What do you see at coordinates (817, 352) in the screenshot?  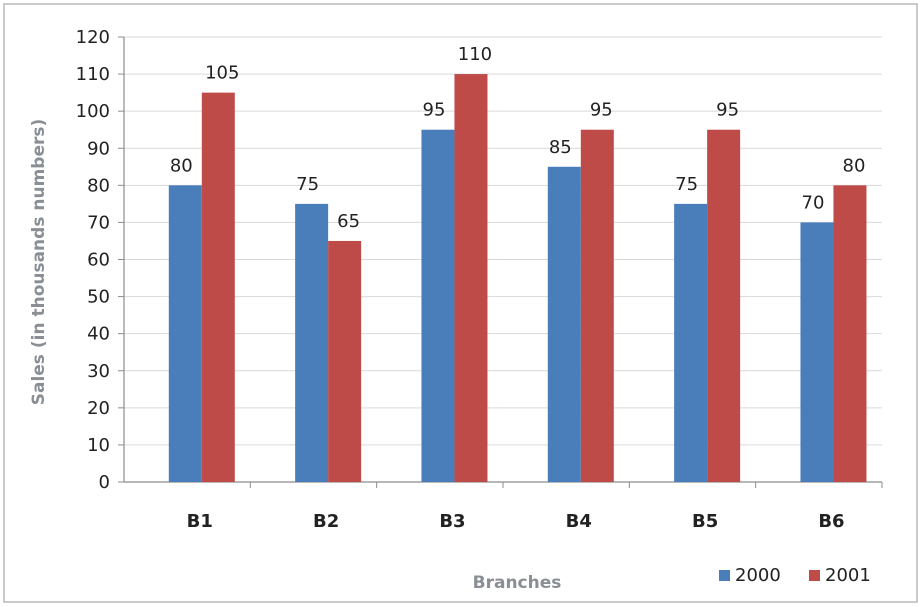 I see `bar-2000-B6` at bounding box center [817, 352].